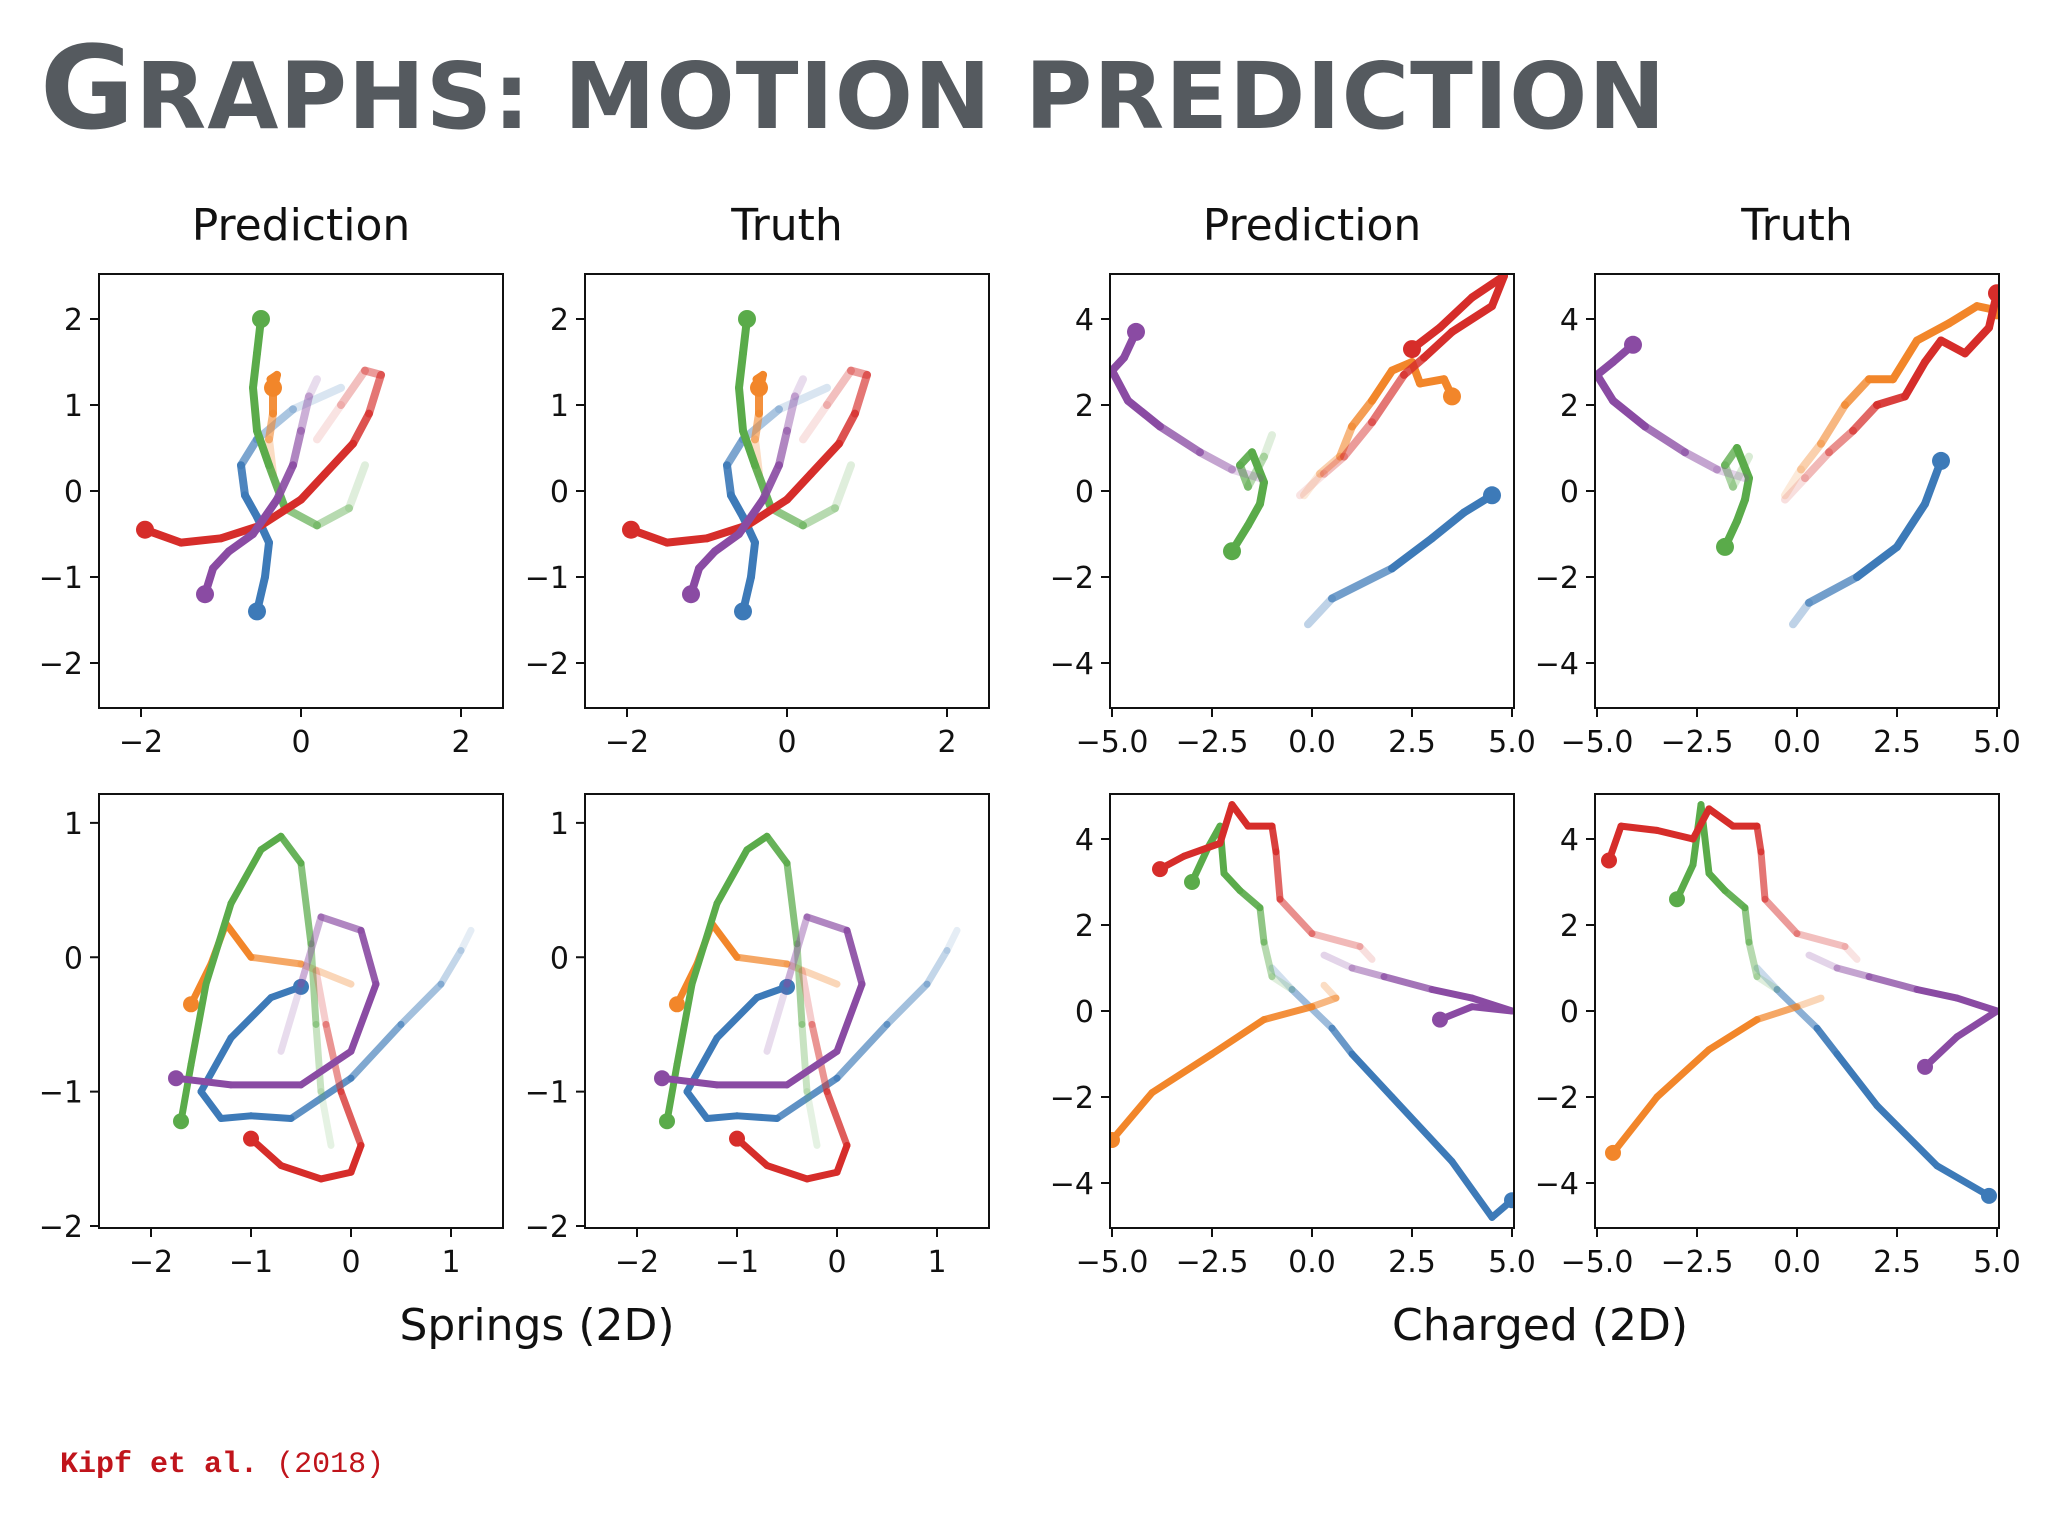 The height and width of the screenshot is (1536, 2048). Describe the element at coordinates (1997, 1262) in the screenshot. I see `x-tick-label: 5.0` at that location.